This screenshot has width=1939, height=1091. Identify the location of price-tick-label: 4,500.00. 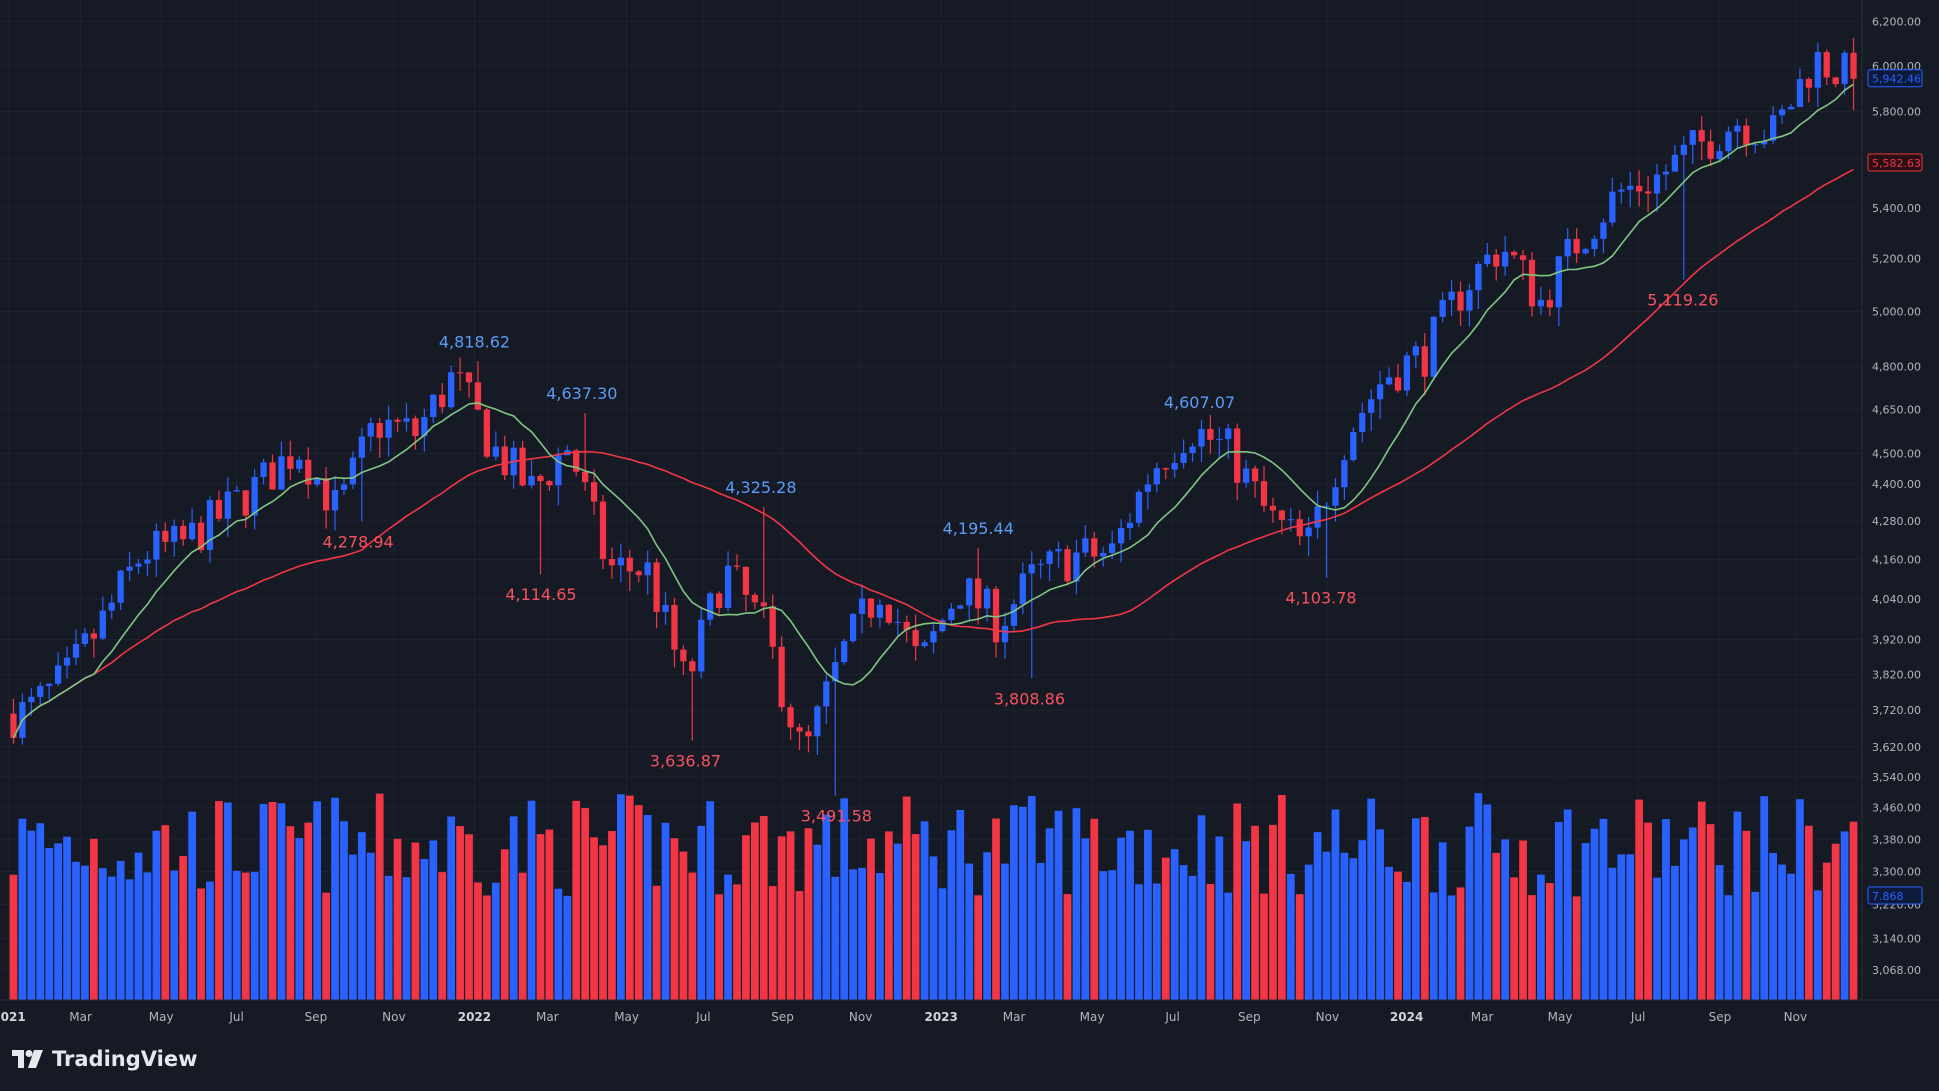
(1896, 454).